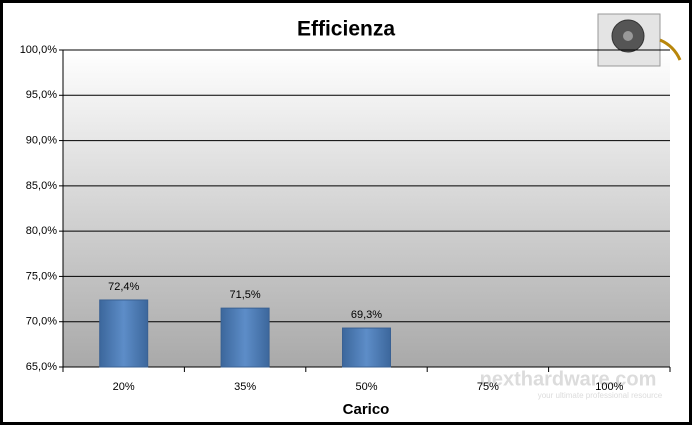 The width and height of the screenshot is (693, 426). Describe the element at coordinates (41, 140) in the screenshot. I see `y-tick-label: 90,0%` at that location.